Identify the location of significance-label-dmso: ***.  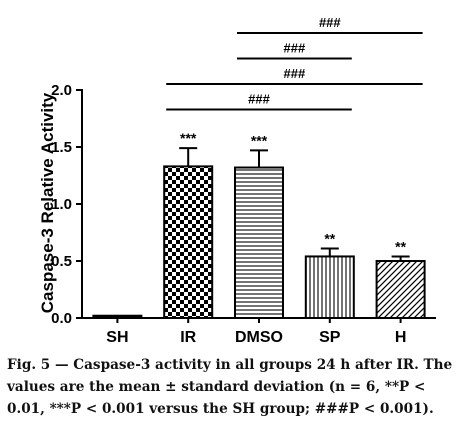
(259, 140).